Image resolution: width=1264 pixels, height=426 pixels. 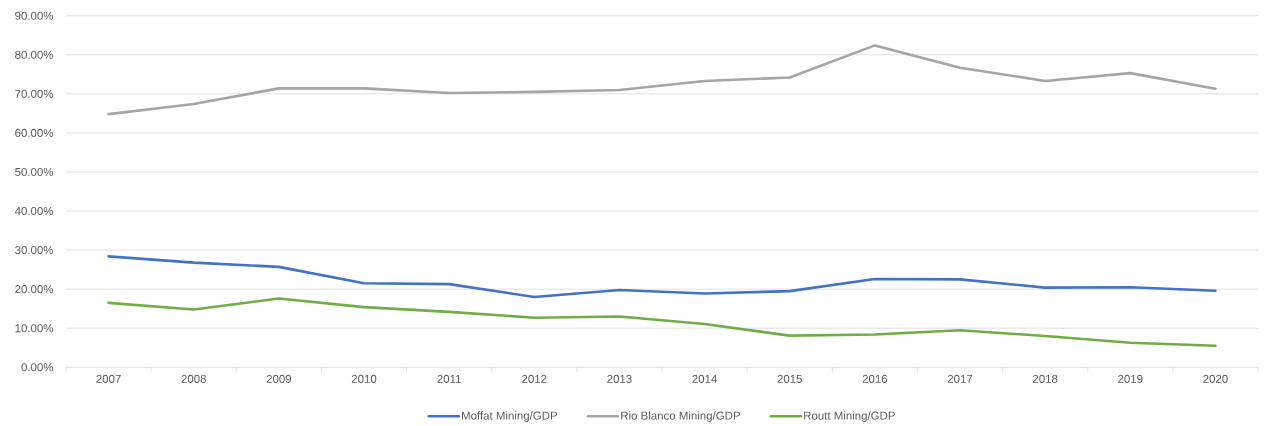 I want to click on y-tick-label: 30.00%, so click(x=34, y=250).